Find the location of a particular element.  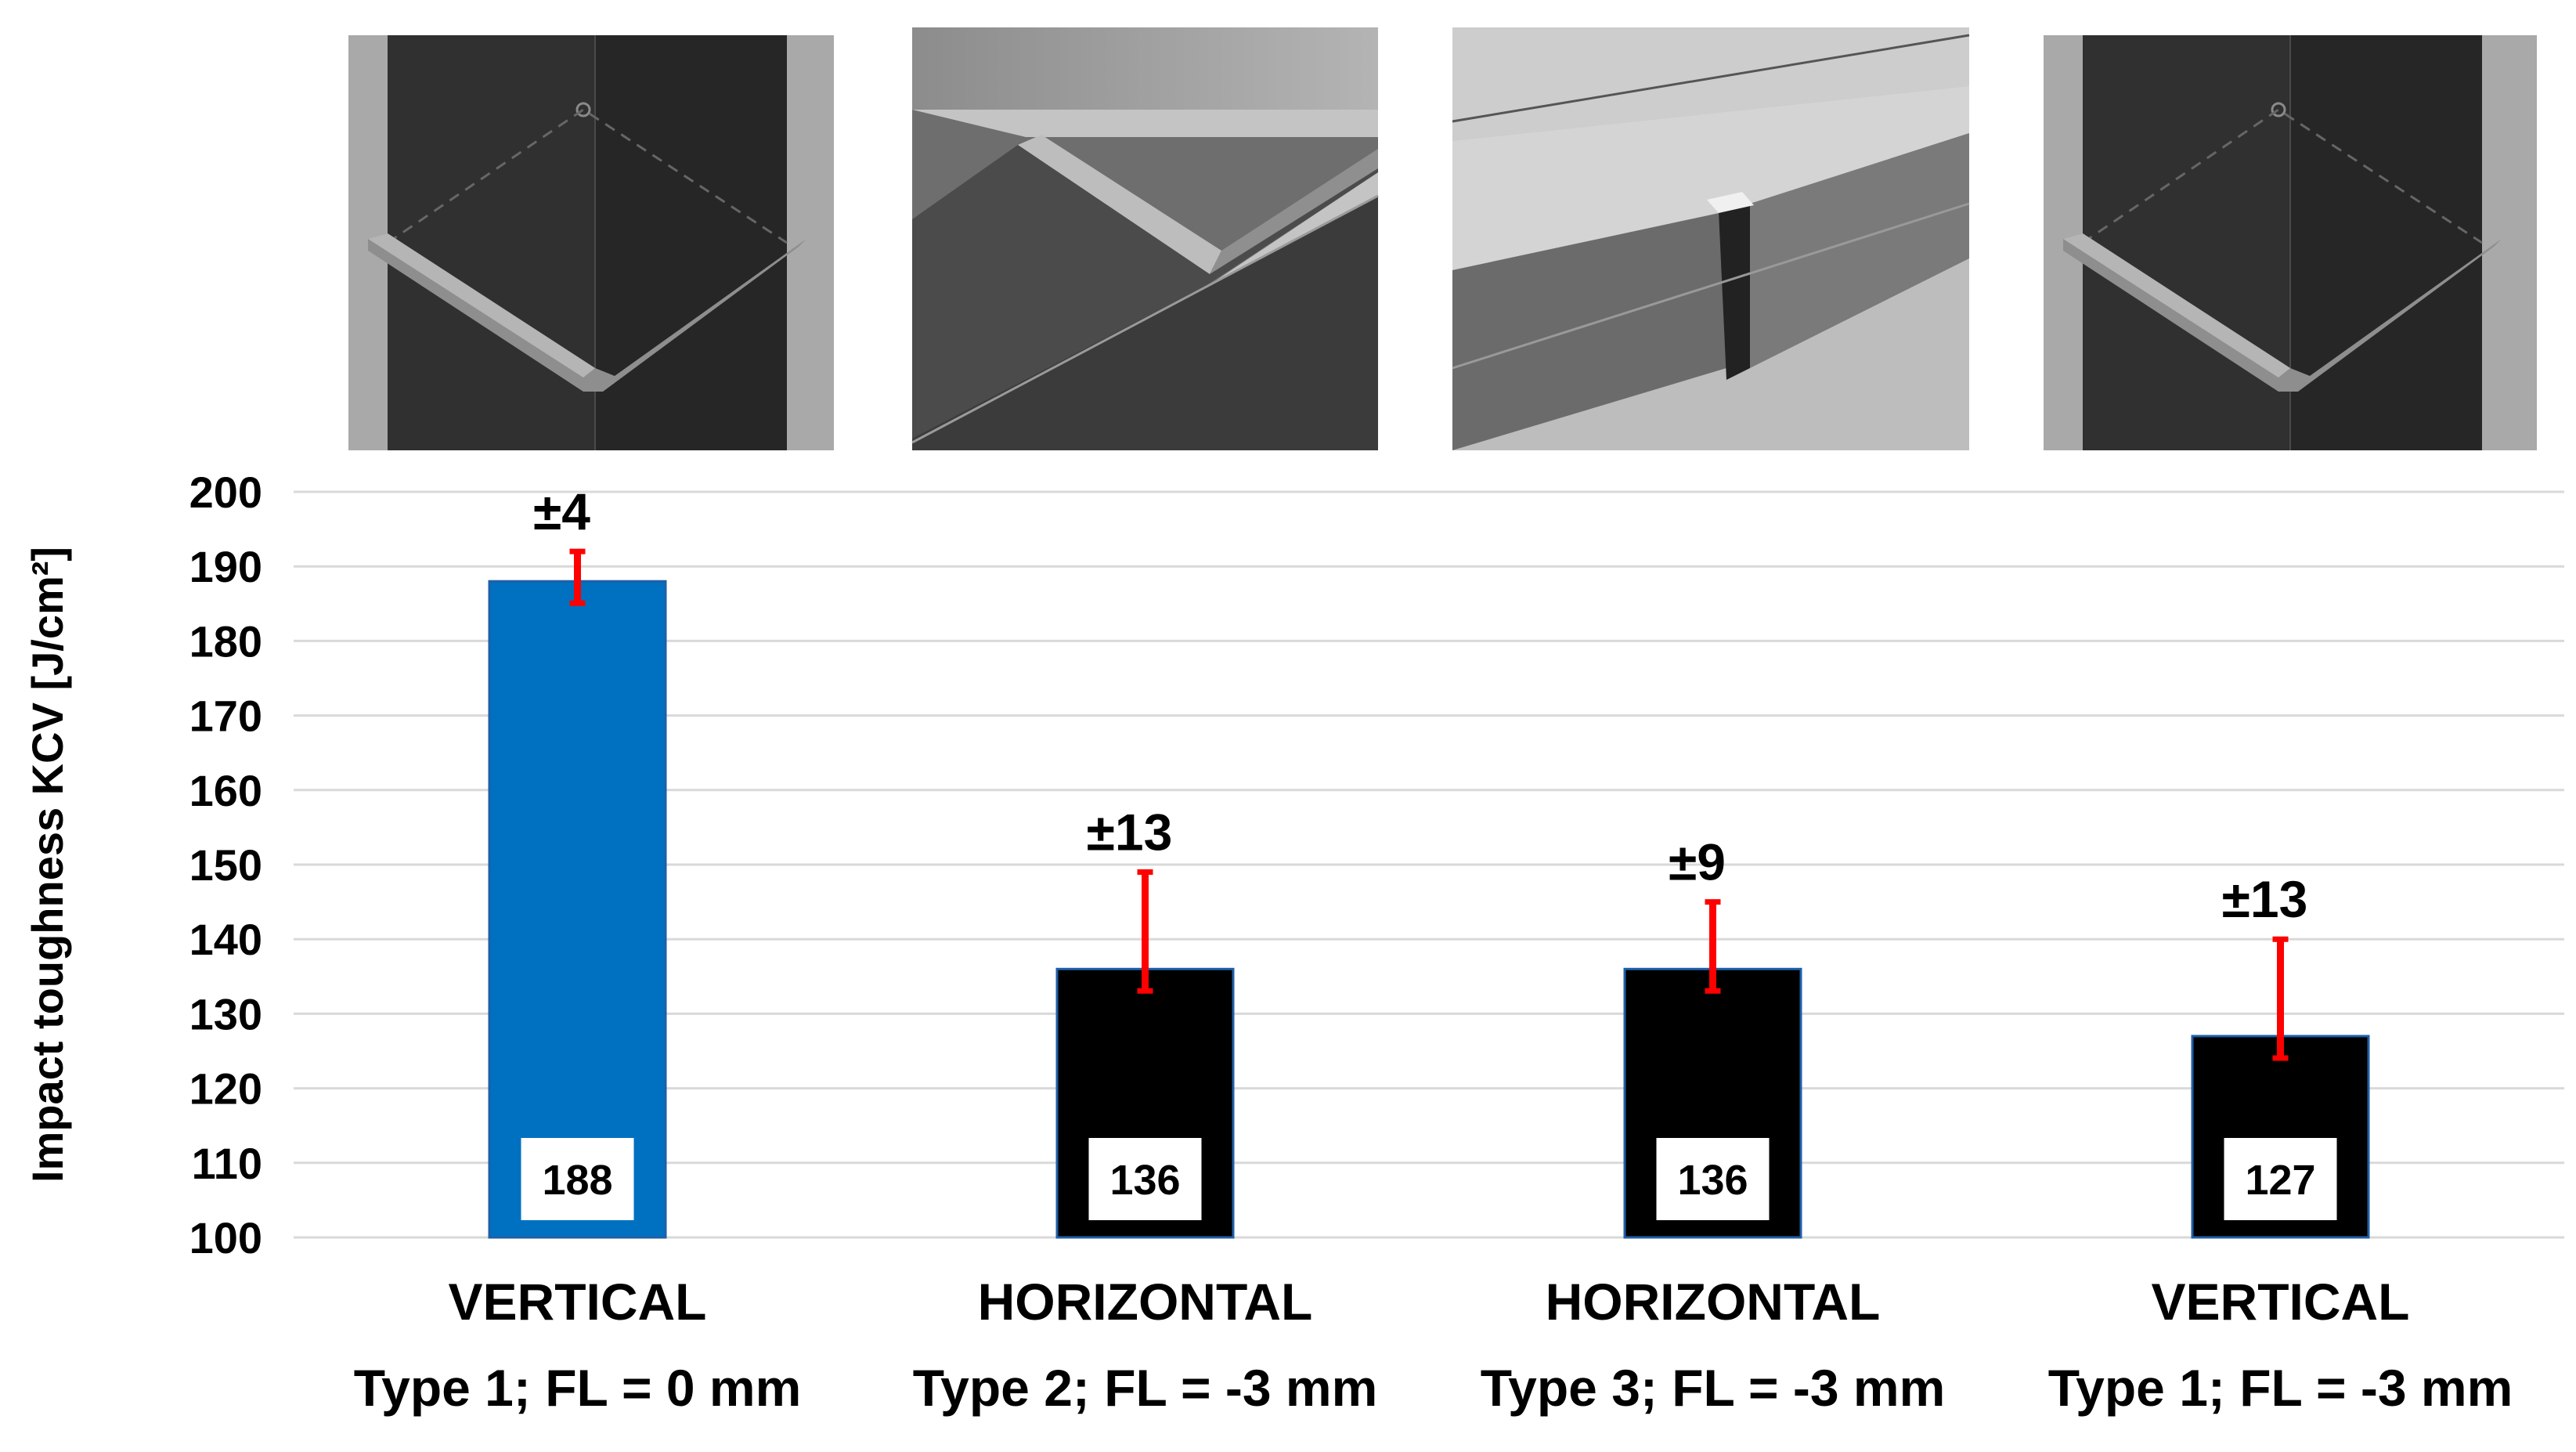

y-tick-label: 130 is located at coordinates (226, 1013).